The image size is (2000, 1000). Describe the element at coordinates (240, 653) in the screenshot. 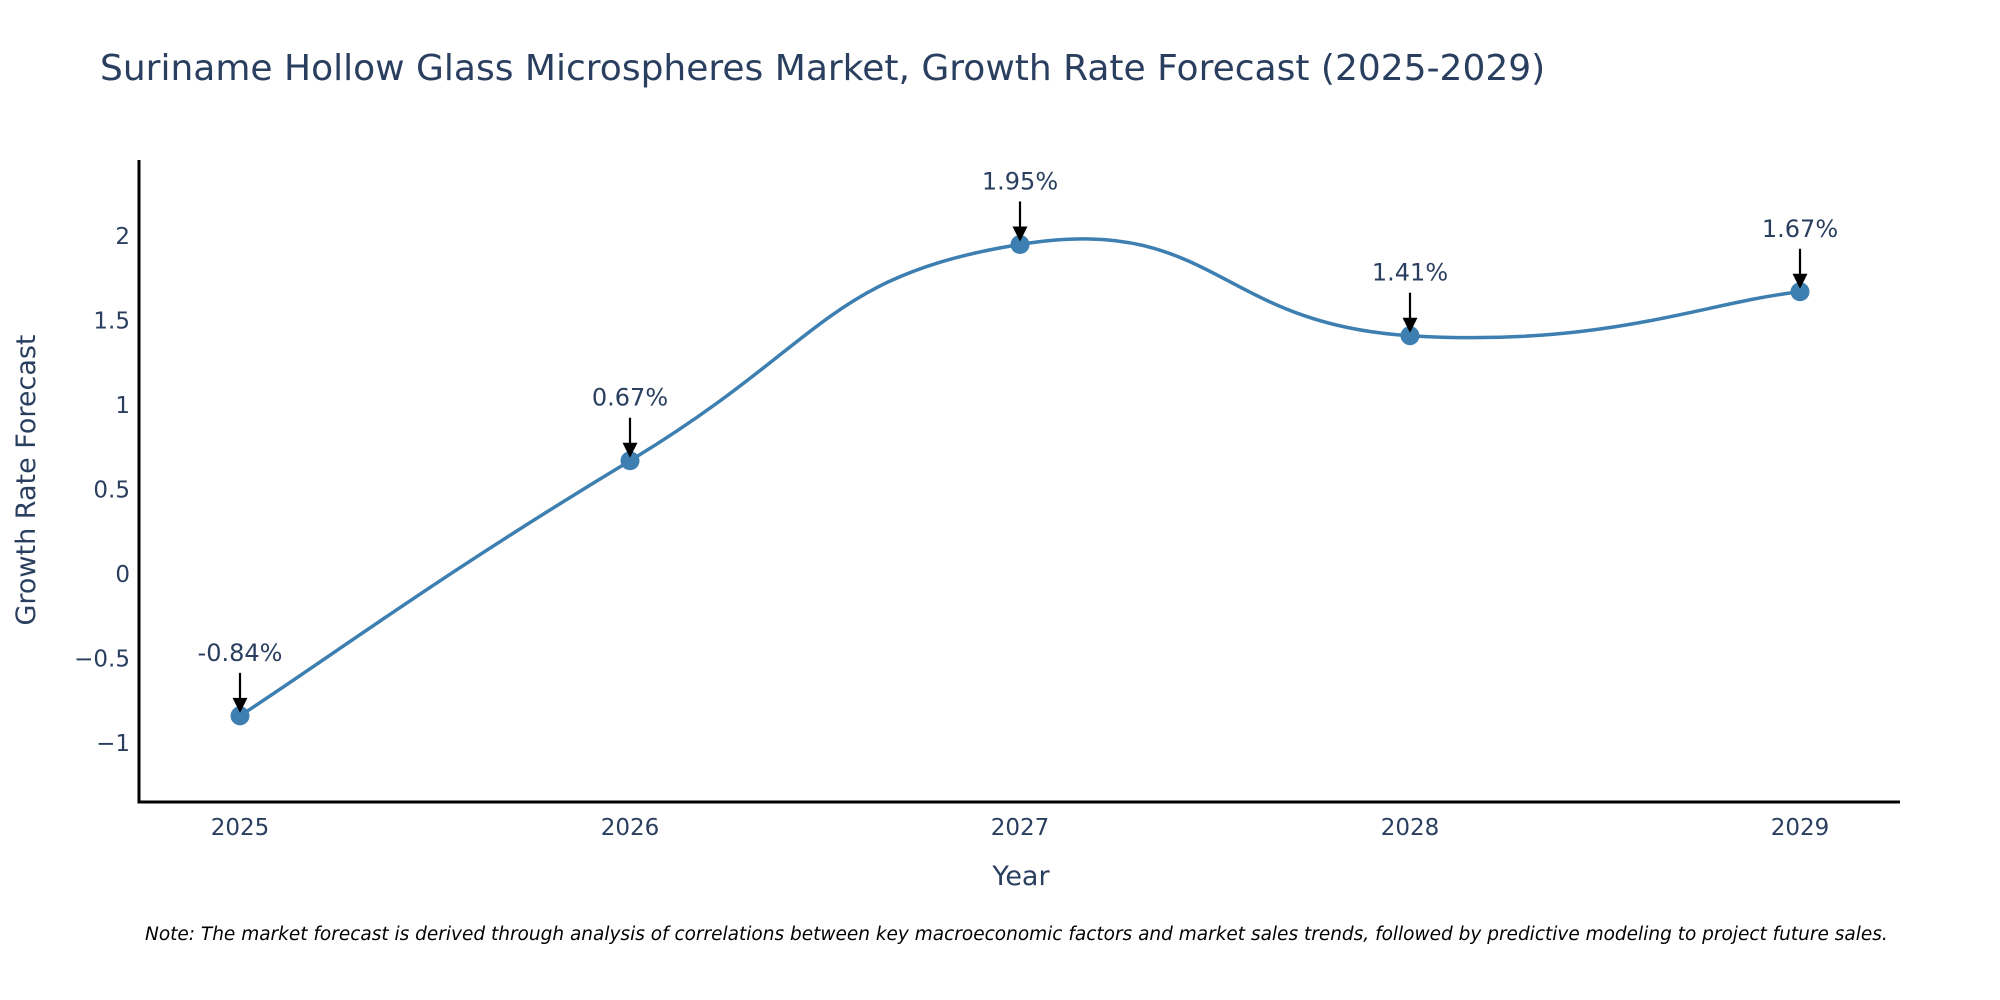

I see `data-label: -0.84%` at that location.